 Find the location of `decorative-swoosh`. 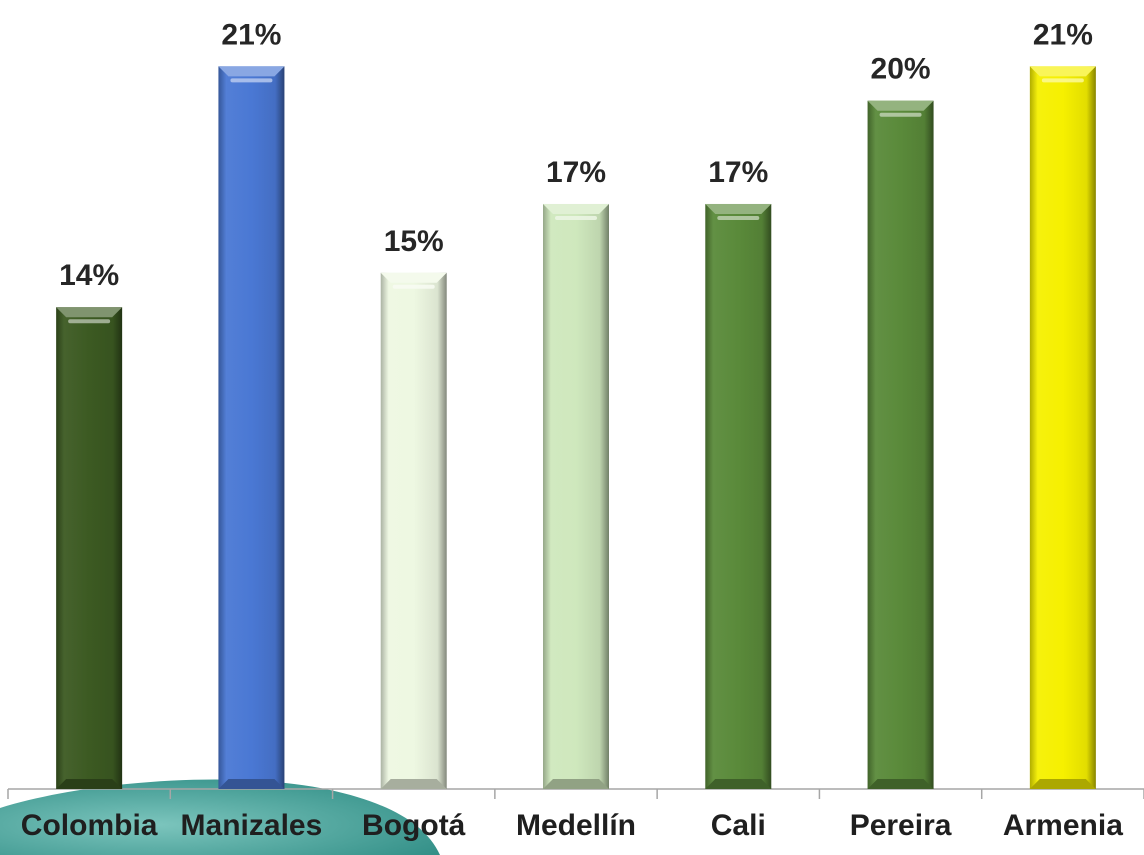

decorative-swoosh is located at coordinates (220, 817).